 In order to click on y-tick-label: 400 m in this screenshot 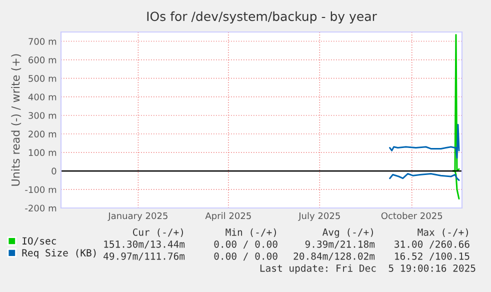, I will do `click(42, 97)`.